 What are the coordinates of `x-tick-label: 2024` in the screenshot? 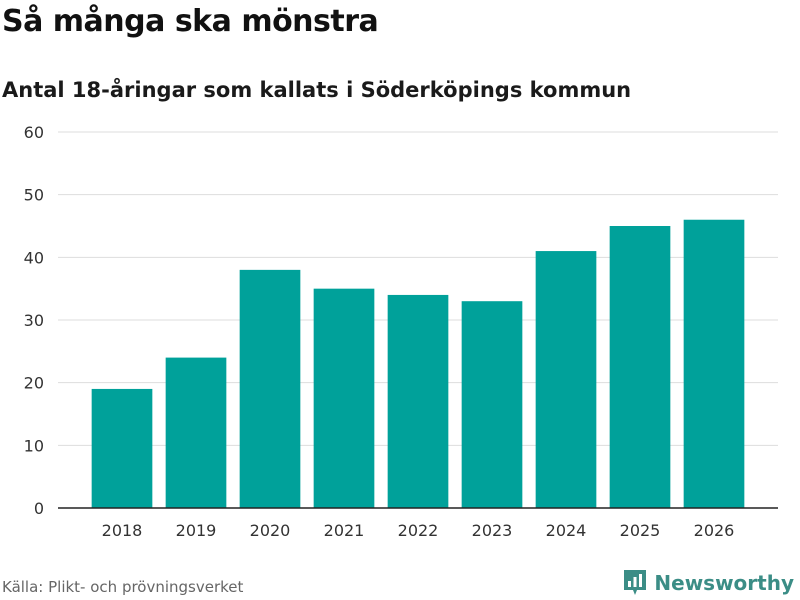 It's located at (566, 530).